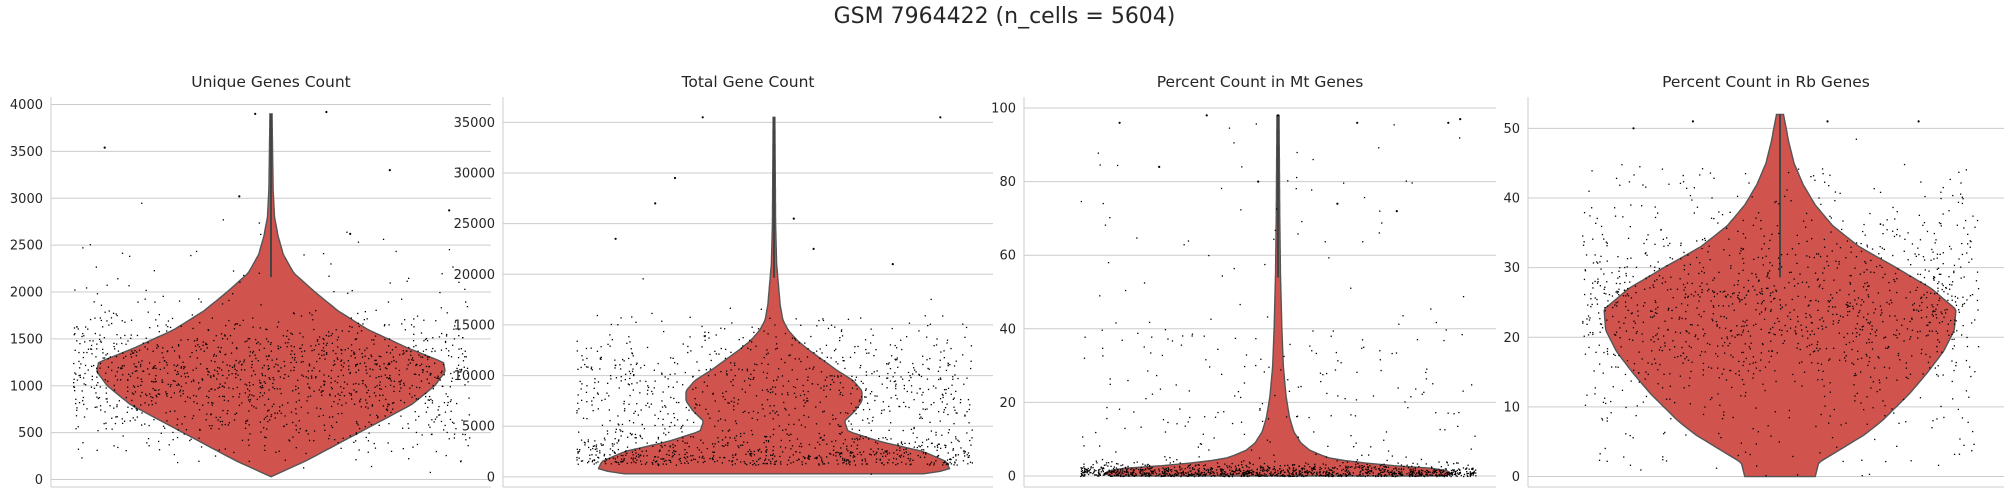  What do you see at coordinates (1004, 16) in the screenshot?
I see `figure-suptitle: GSM 7964422 (n_cells = 5604)` at bounding box center [1004, 16].